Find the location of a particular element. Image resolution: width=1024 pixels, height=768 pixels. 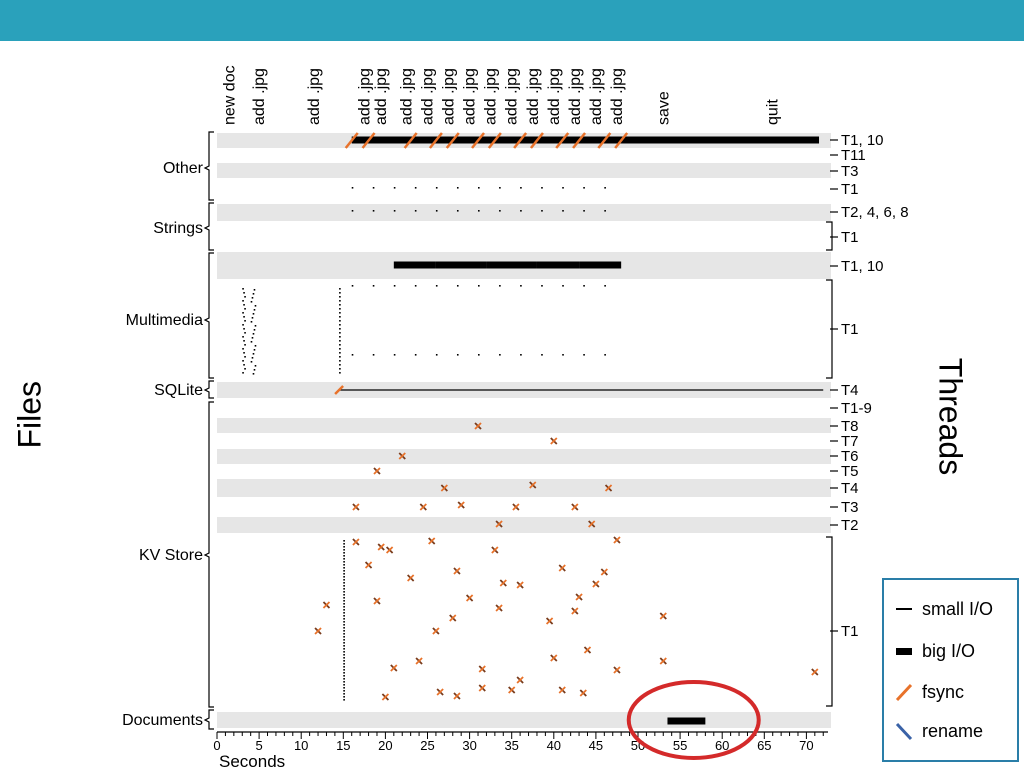

thread-brace is located at coordinates (829, 236).